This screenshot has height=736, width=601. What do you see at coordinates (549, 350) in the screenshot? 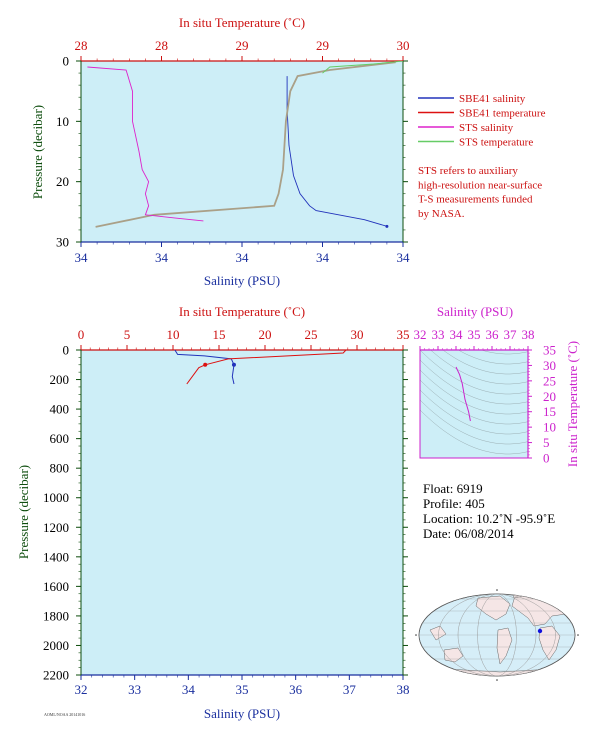
I see `inset-temp-tick-label: 35` at bounding box center [549, 350].